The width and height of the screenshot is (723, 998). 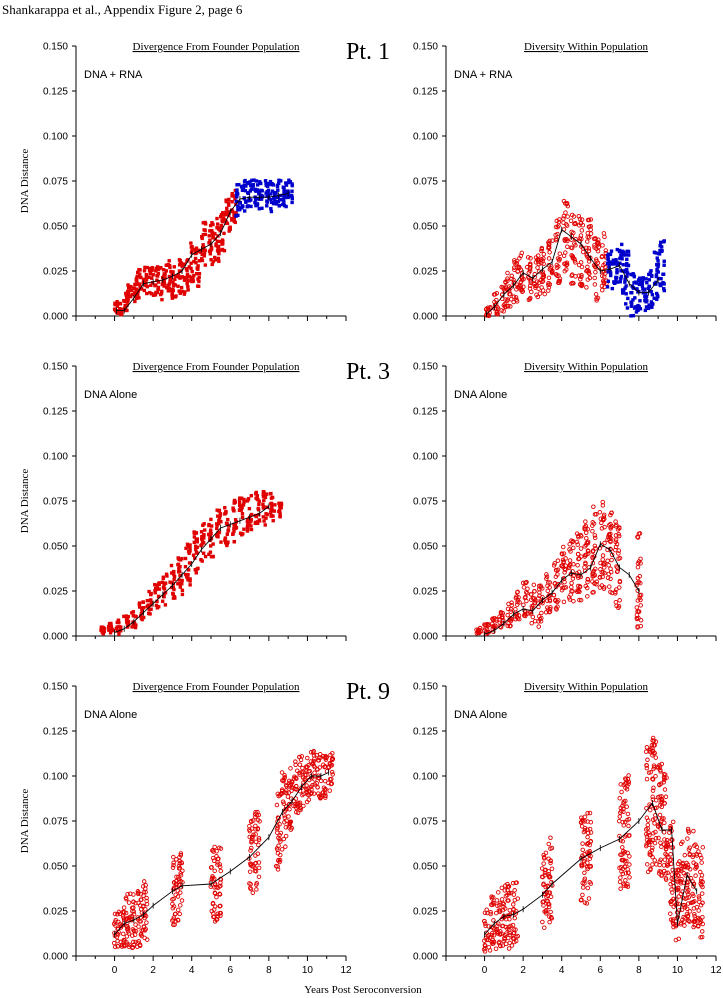 What do you see at coordinates (55, 822) in the screenshot?
I see `y-tick-label: 0.075` at bounding box center [55, 822].